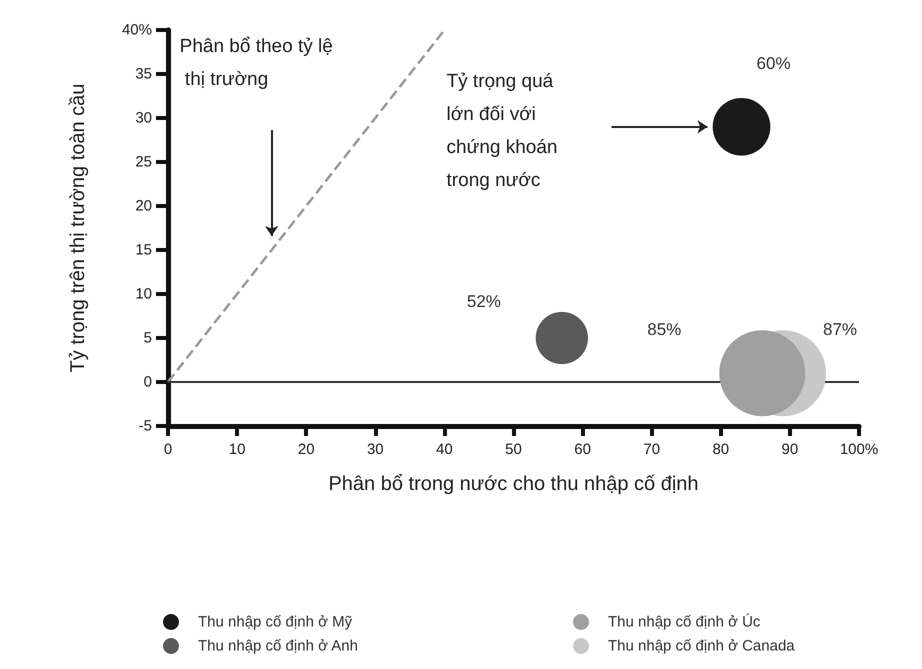  What do you see at coordinates (143, 162) in the screenshot?
I see `y-tick-label: 25` at bounding box center [143, 162].